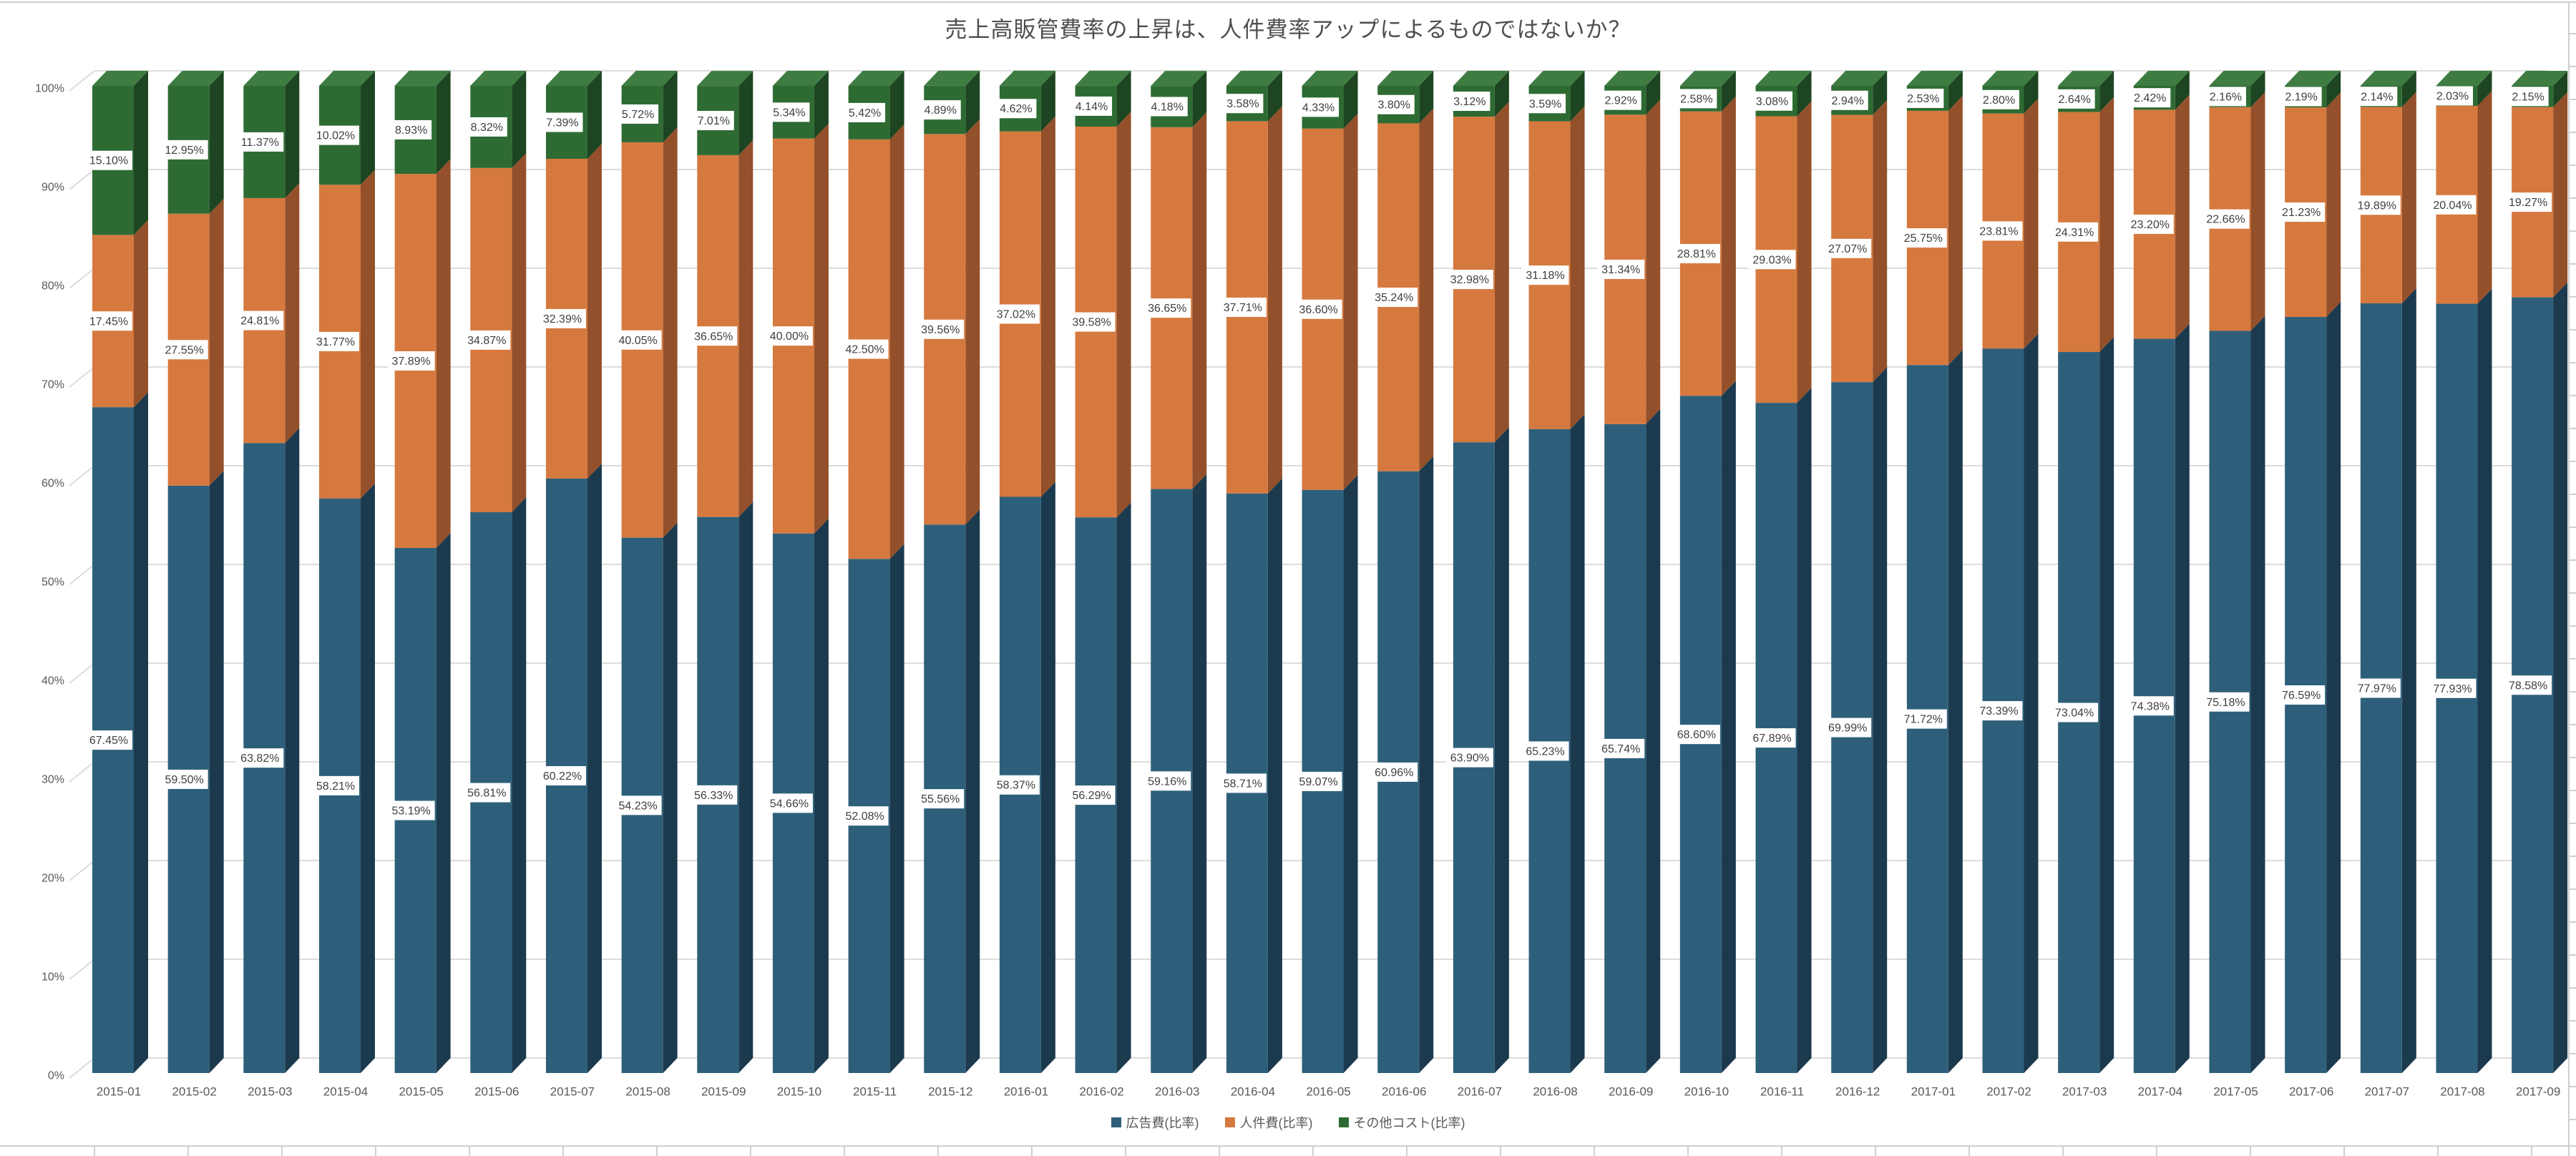  I want to click on legend-item-ad: 広告費(比率), so click(1155, 1122).